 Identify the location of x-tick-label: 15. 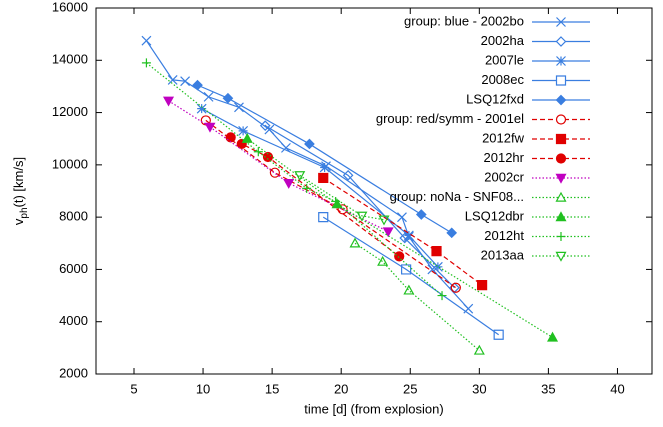
(272, 388).